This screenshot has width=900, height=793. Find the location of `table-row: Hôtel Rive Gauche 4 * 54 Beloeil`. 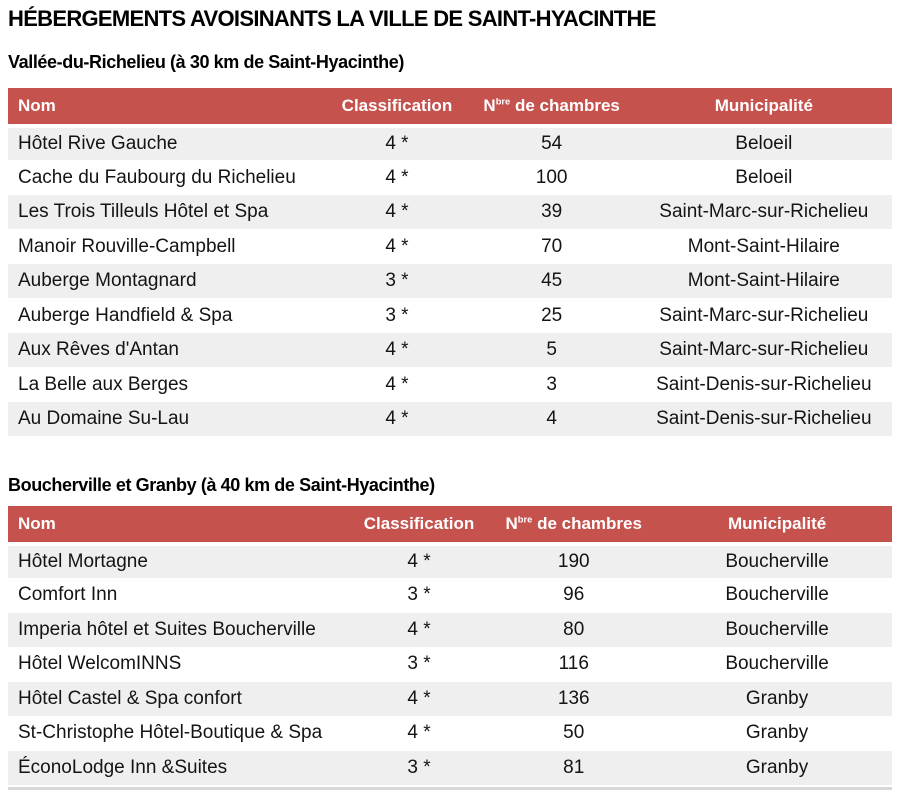

table-row: Hôtel Rive Gauche 4 * 54 Beloeil is located at coordinates (450, 143).